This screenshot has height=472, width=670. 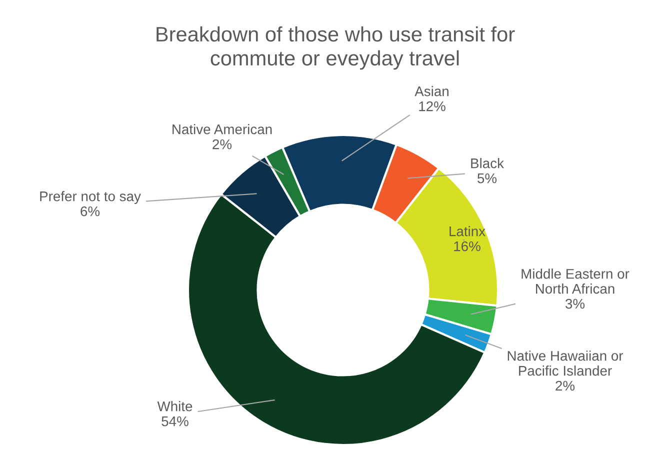 I want to click on slice-label: Prefer not to say, so click(x=90, y=197).